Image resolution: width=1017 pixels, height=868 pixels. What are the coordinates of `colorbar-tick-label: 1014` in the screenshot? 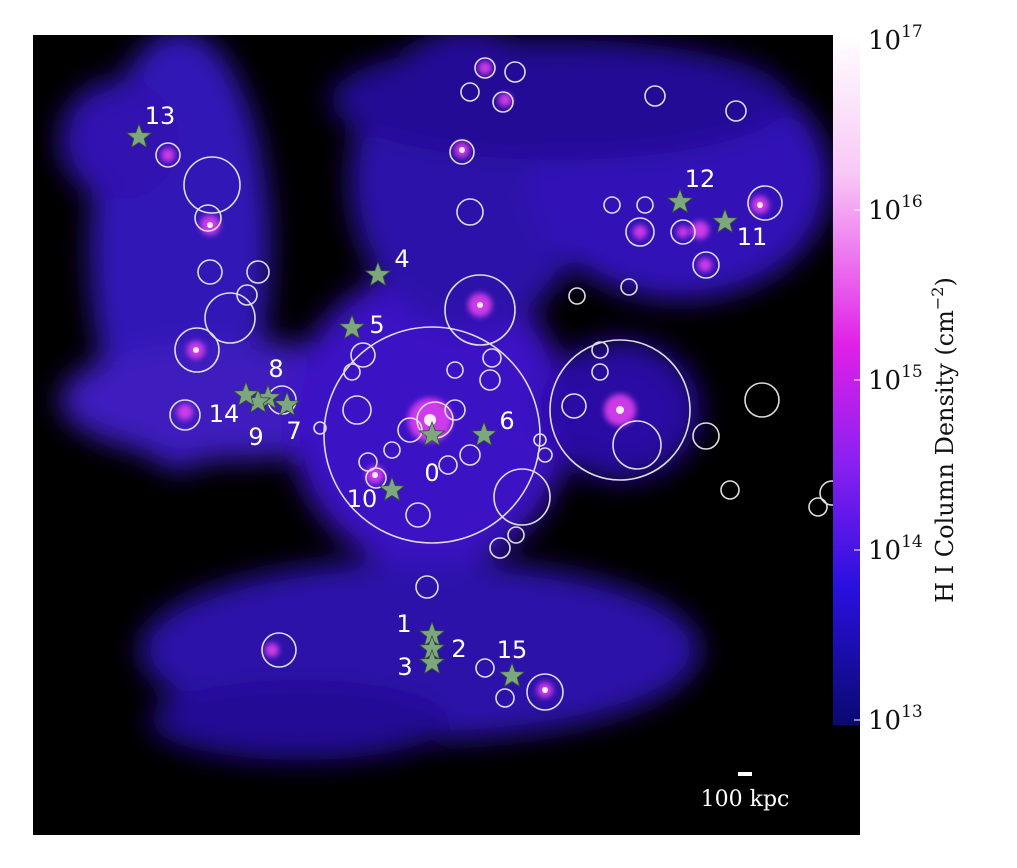 It's located at (895, 549).